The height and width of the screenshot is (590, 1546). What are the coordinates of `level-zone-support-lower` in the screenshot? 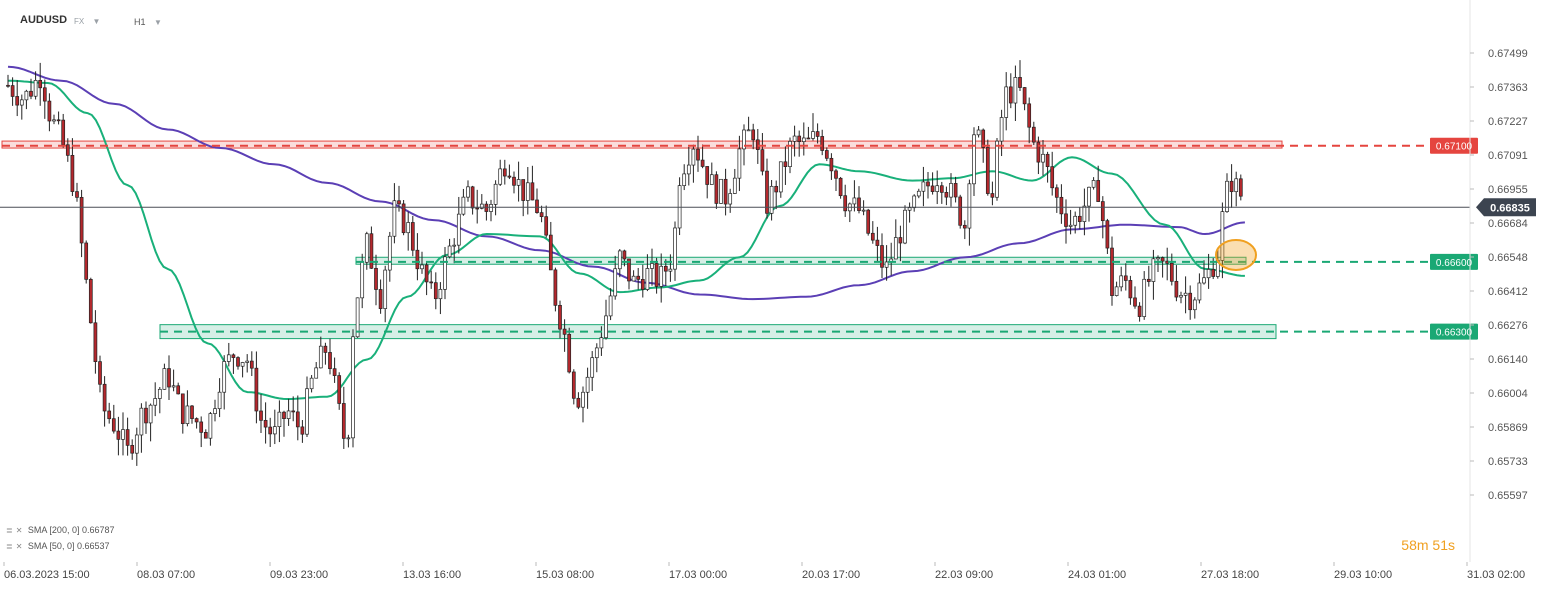 It's located at (718, 332).